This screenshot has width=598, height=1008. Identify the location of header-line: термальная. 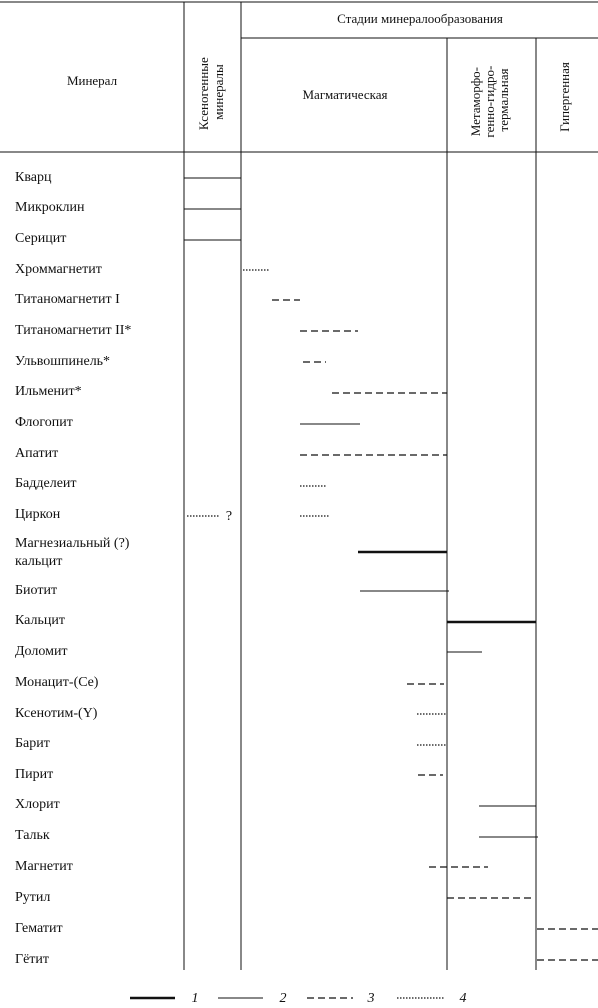
(503, 100).